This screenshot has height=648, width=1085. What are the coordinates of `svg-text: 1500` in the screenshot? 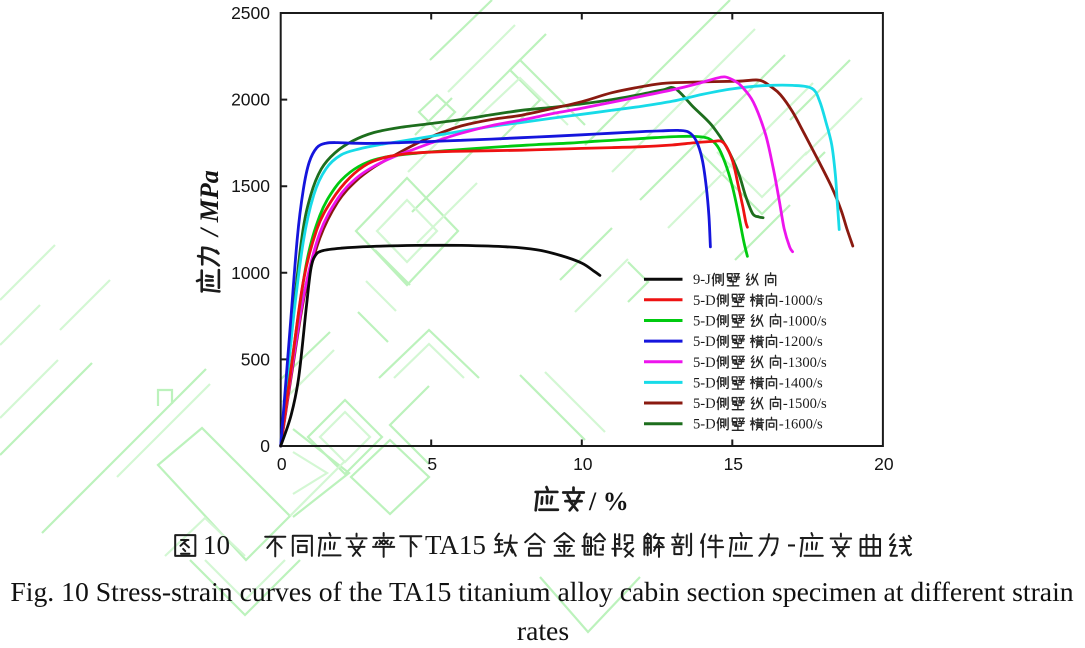 It's located at (250, 186).